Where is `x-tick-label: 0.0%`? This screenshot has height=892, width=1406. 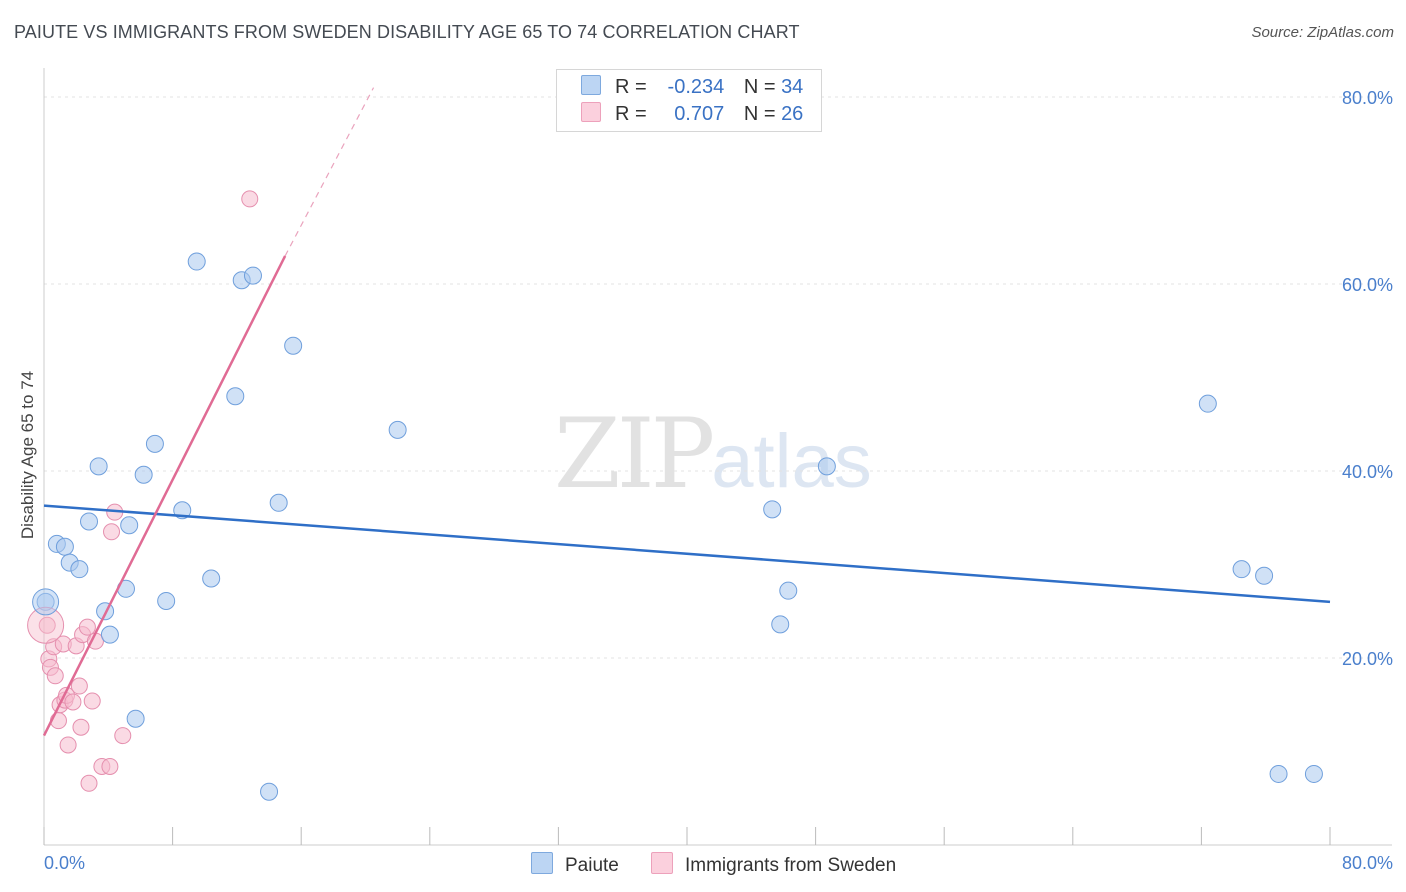 x-tick-label: 0.0% is located at coordinates (64, 863).